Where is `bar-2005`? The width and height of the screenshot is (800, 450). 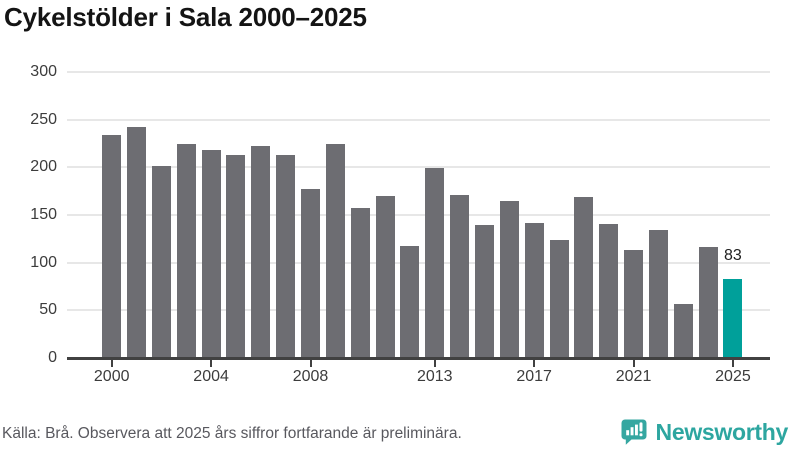 bar-2005 is located at coordinates (236, 256).